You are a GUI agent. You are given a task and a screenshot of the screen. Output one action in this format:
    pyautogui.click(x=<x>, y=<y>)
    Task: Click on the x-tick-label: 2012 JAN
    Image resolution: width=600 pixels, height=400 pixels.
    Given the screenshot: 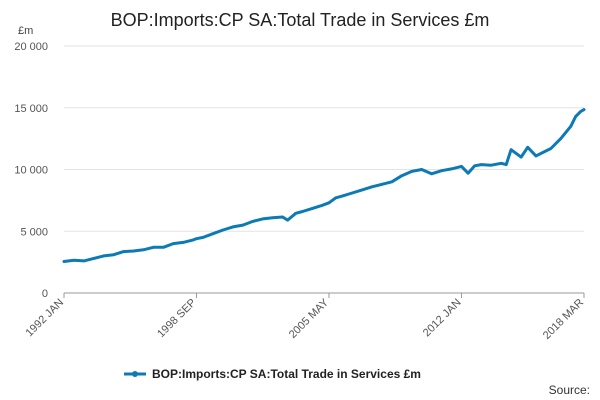 What is the action you would take?
    pyautogui.click(x=442, y=318)
    